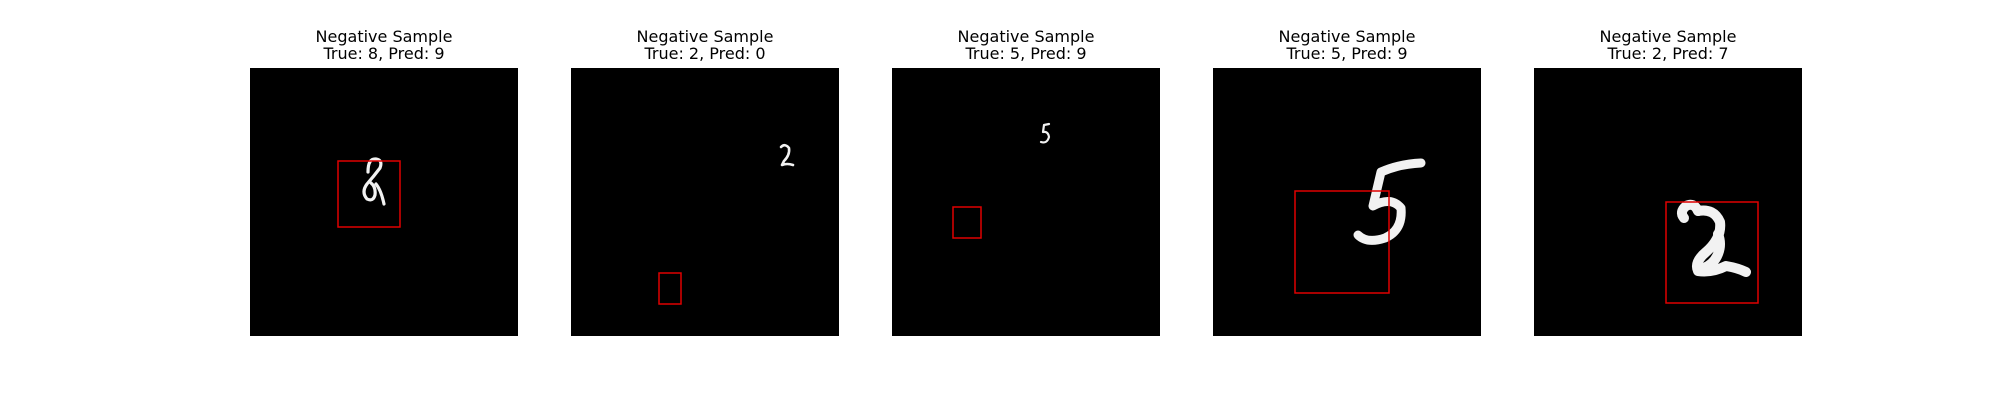  I want to click on panel-subtitle-line: True: 8, Pred: 9, so click(384, 53).